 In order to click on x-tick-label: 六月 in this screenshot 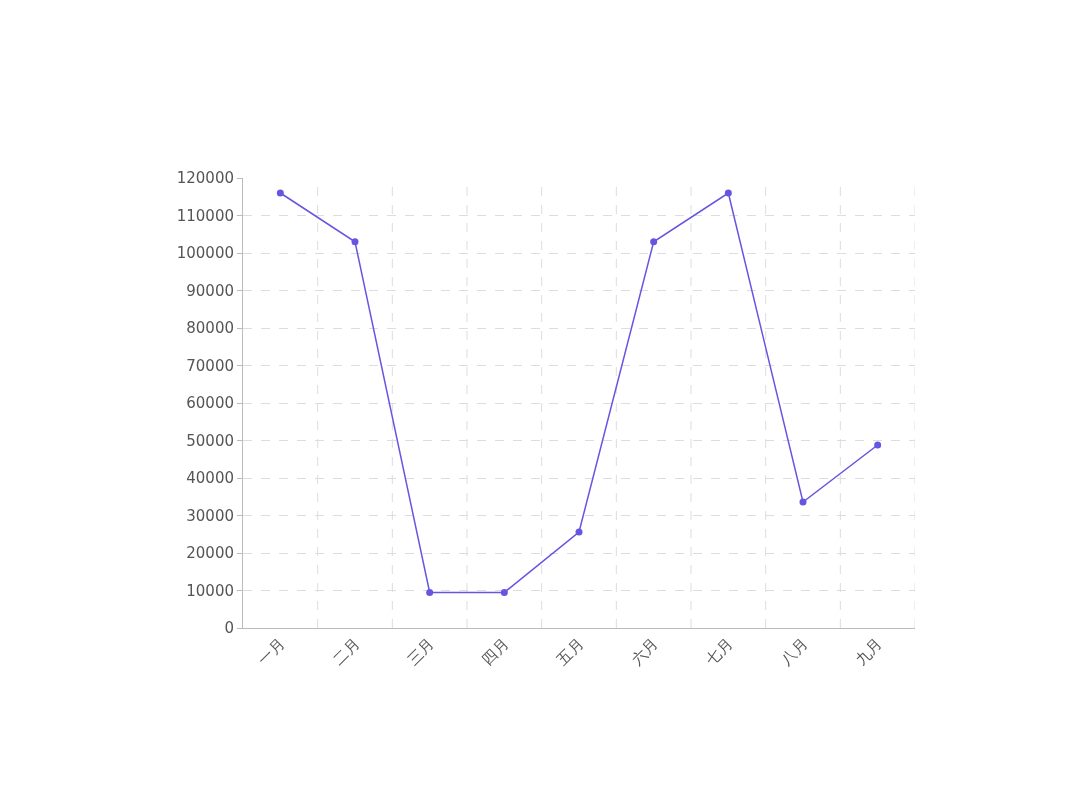, I will do `click(644, 651)`.